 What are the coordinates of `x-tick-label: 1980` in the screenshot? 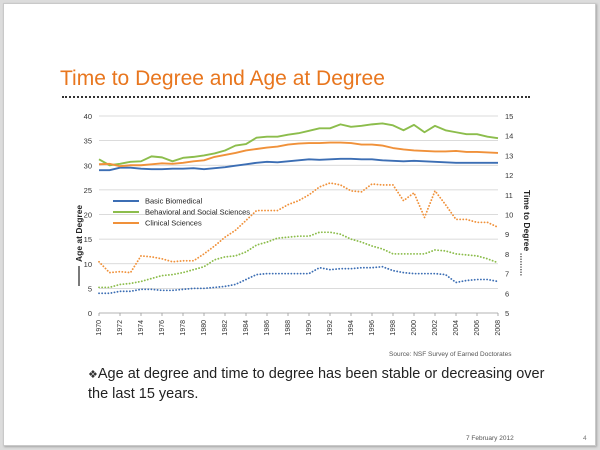 It's located at (204, 328).